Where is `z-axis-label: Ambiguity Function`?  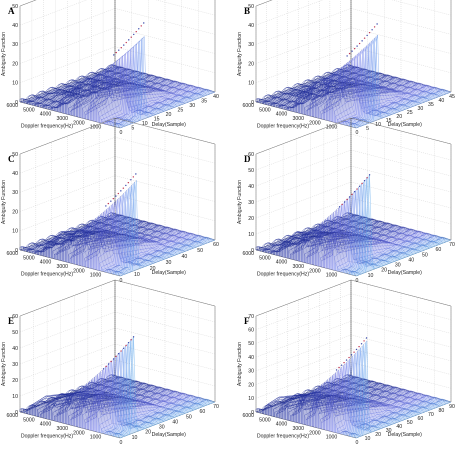
z-axis-label: Ambiguity Function is located at coordinates (4, 54).